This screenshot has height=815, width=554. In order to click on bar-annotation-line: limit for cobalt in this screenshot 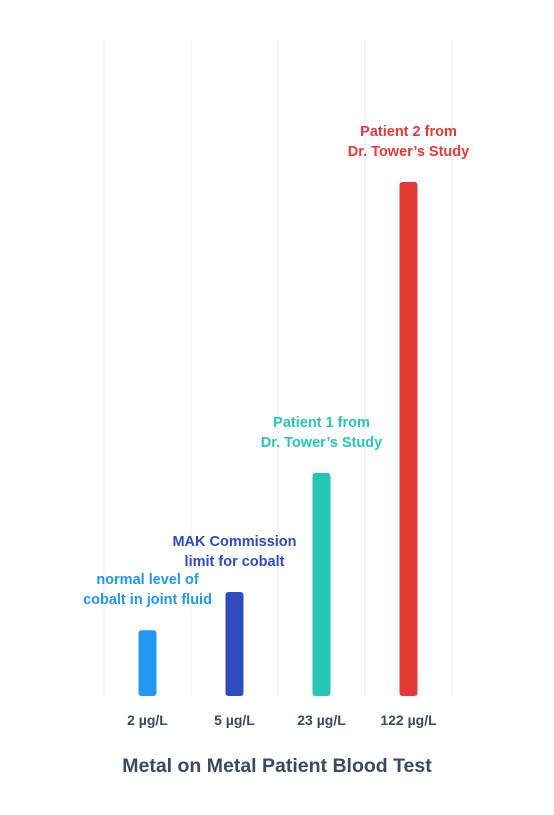, I will do `click(235, 562)`.